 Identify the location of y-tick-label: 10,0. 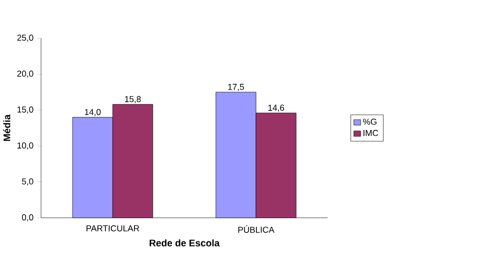
(26, 146).